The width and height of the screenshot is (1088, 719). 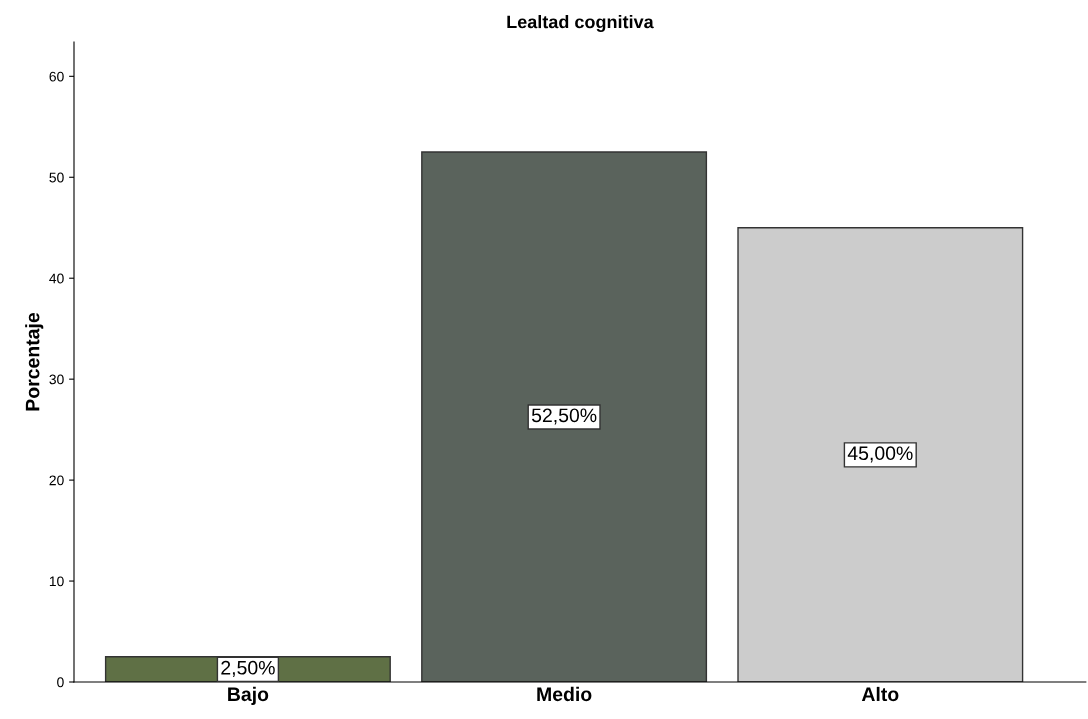 What do you see at coordinates (56, 480) in the screenshot?
I see `y-tick-label: 20` at bounding box center [56, 480].